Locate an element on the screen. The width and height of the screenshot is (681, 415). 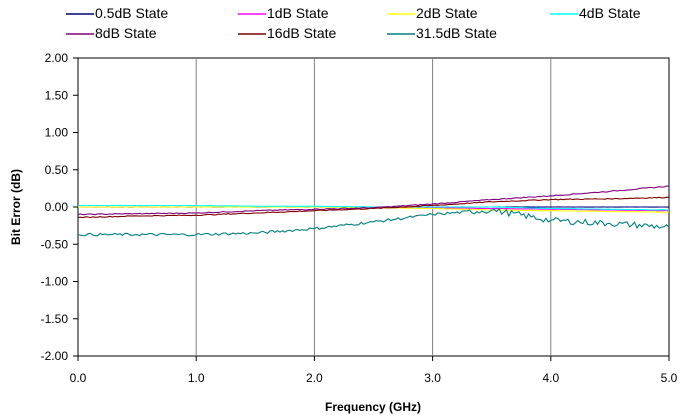
y-tick-label-3: 0.50 is located at coordinates (57, 170).